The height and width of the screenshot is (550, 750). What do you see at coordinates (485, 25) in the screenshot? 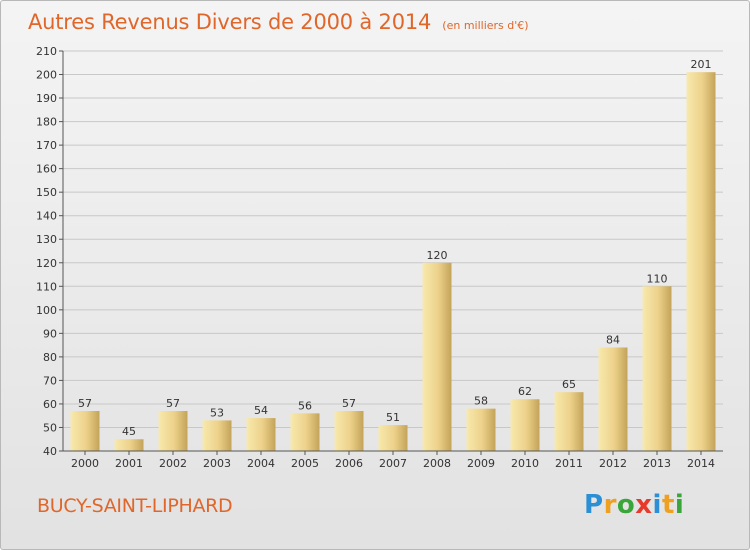
I see `chart-unit-note: (en milliers d'€)` at bounding box center [485, 25].